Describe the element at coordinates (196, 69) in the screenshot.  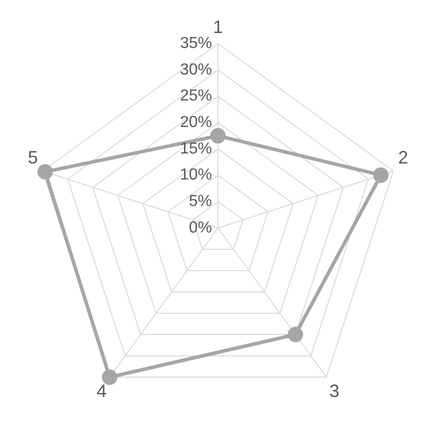
I see `y-tick-label: 30%` at that location.